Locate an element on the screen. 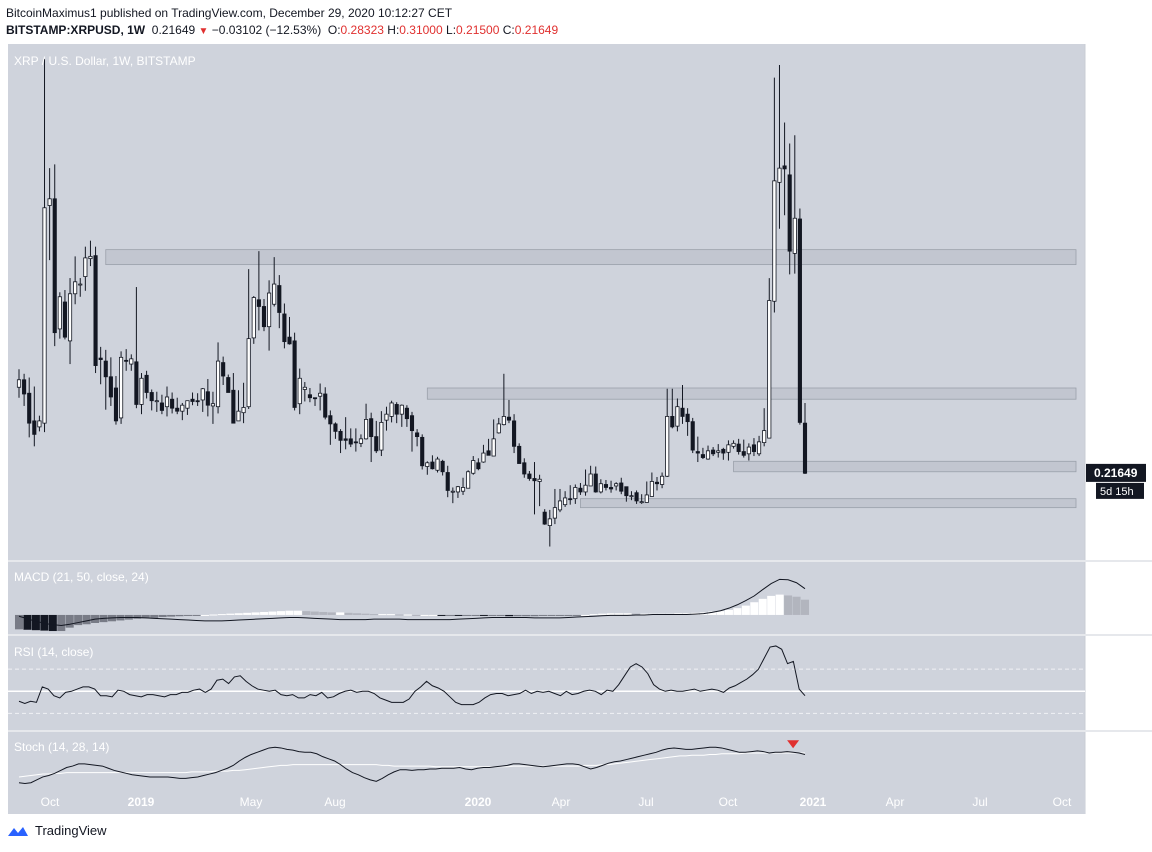 The height and width of the screenshot is (852, 1152). tradingview-footer: TradingView is located at coordinates (56, 830).